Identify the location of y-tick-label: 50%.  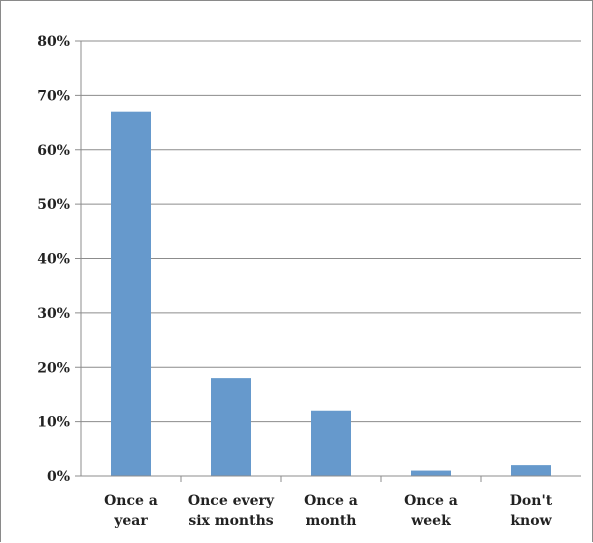
(53, 205).